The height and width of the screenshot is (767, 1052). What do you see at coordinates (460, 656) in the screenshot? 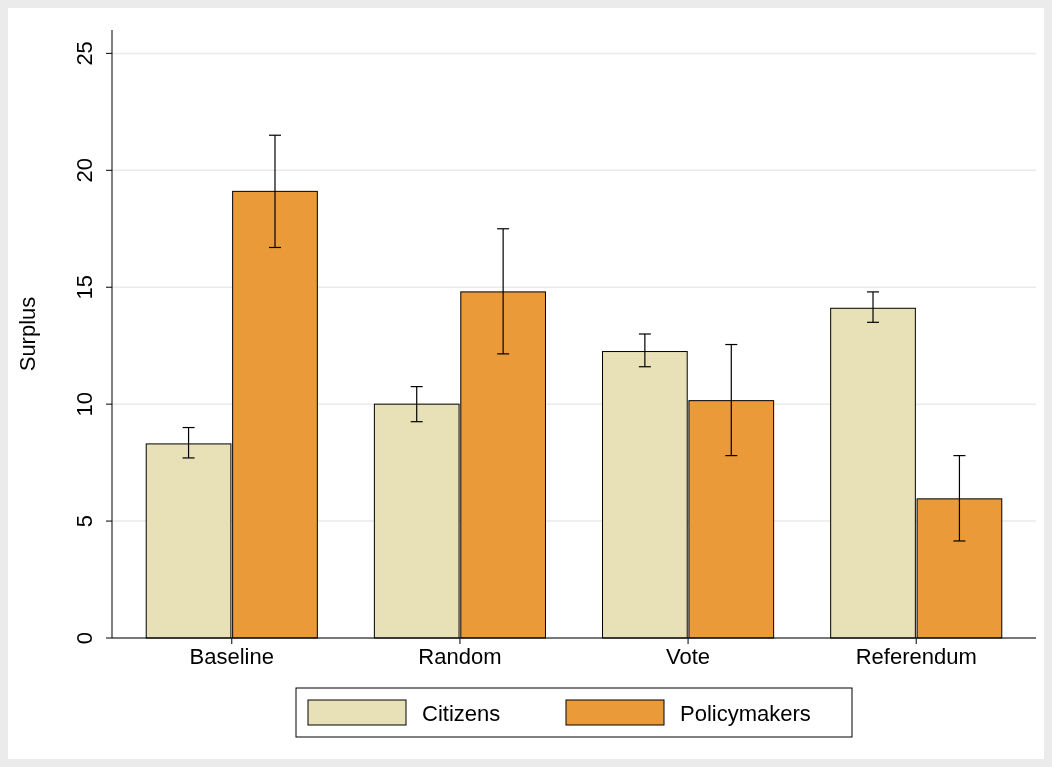
I see `x-tick-label: Random` at bounding box center [460, 656].